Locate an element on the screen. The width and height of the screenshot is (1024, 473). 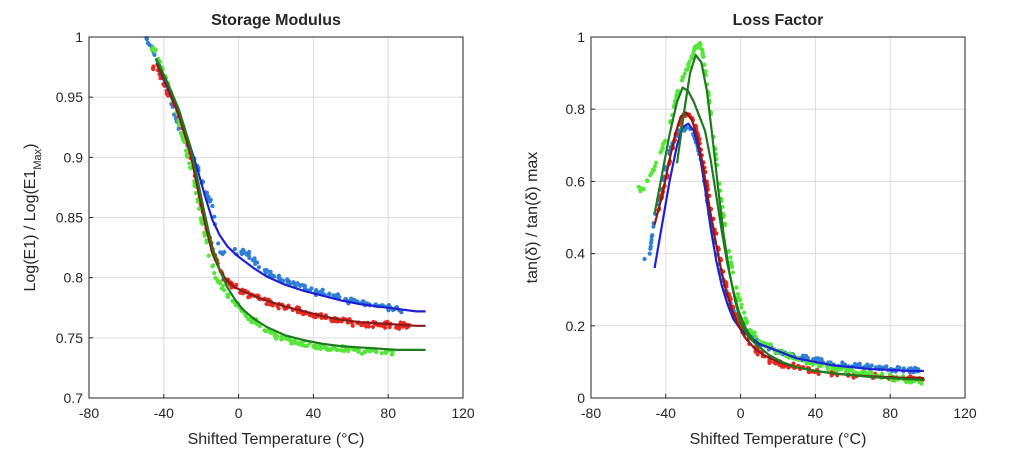
chart-title: Storage Modulus is located at coordinates (276, 20).